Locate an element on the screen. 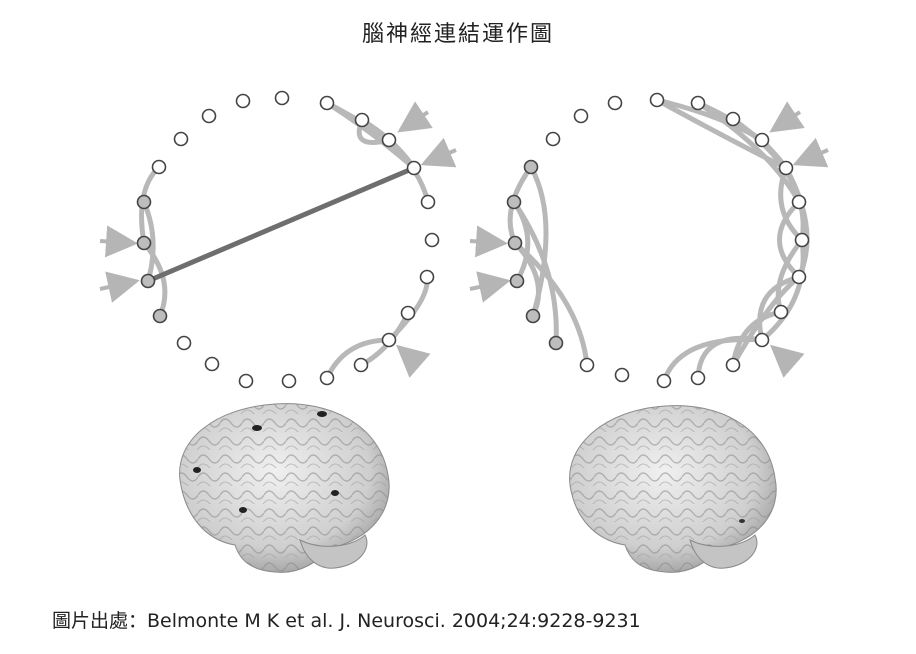  right-brain-image is located at coordinates (673, 489).